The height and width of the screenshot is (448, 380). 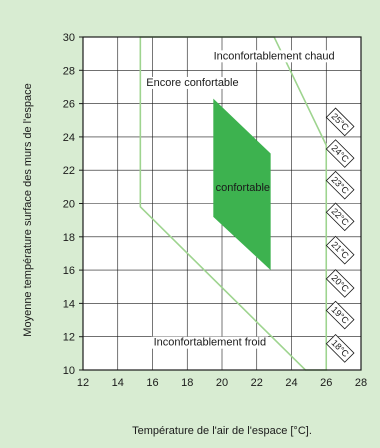 I want to click on x-axis-label: Température de l'air de l'espace [°C]., so click(x=222, y=431).